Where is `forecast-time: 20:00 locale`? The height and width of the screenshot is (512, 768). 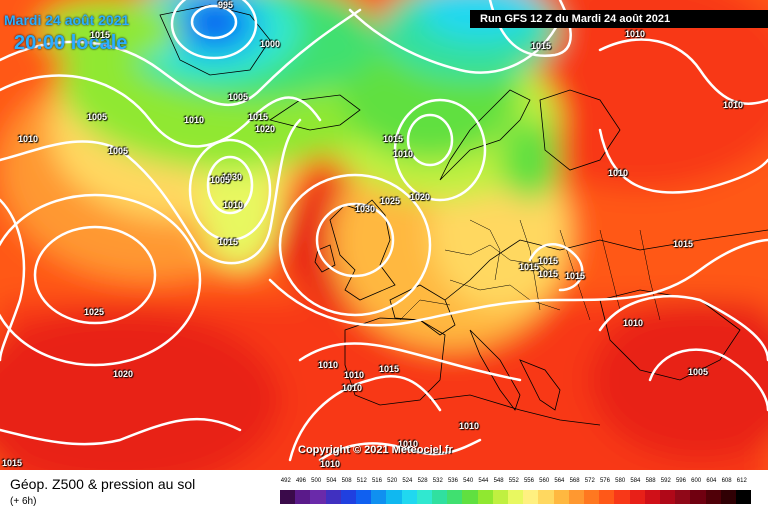
forecast-time: 20:00 locale is located at coordinates (71, 43).